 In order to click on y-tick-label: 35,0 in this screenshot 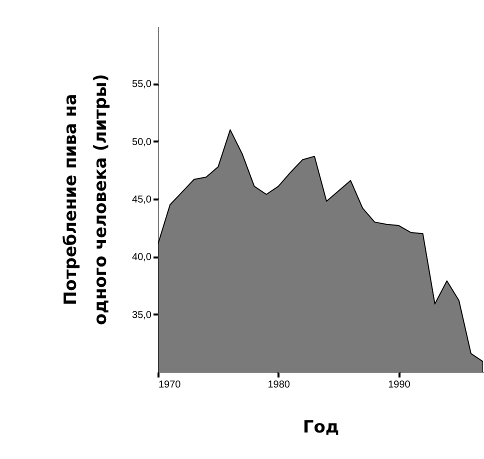, I will do `click(142, 315)`.